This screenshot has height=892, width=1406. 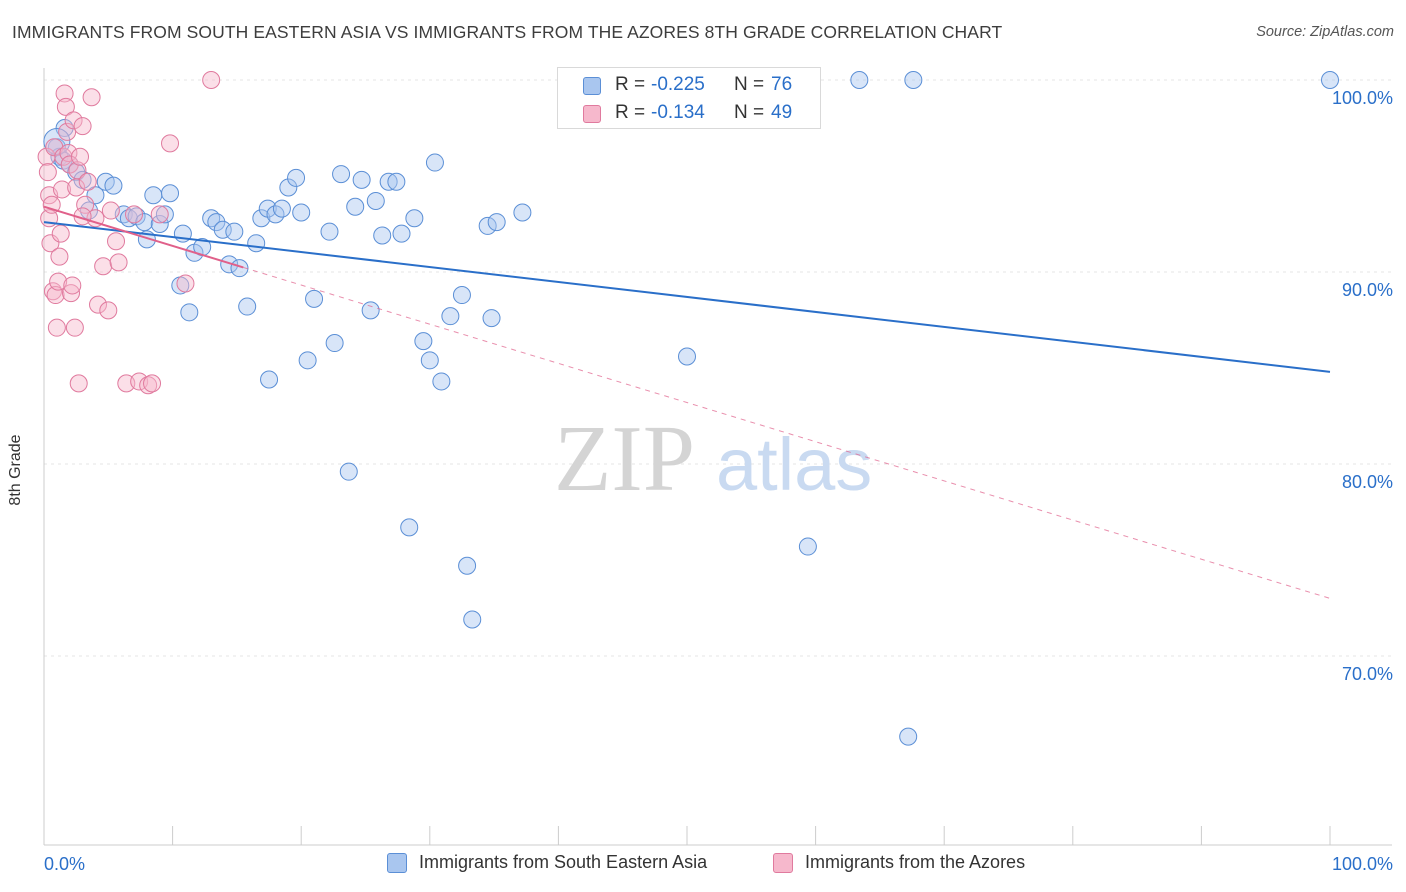 I want to click on r-value: -0.134, so click(x=678, y=112).